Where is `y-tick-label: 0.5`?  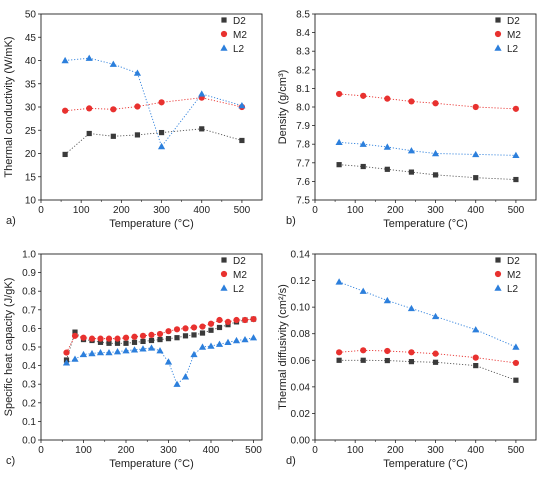
y-tick-label: 0.5 is located at coordinates (29, 348).